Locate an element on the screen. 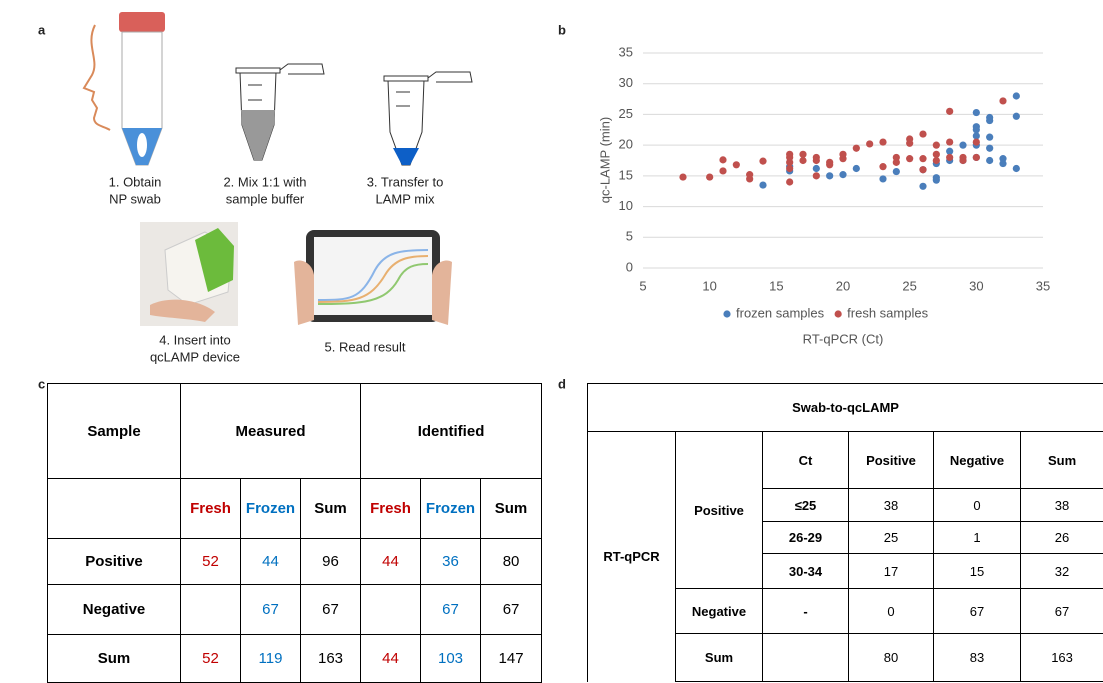  cell: 103 is located at coordinates (451, 659).